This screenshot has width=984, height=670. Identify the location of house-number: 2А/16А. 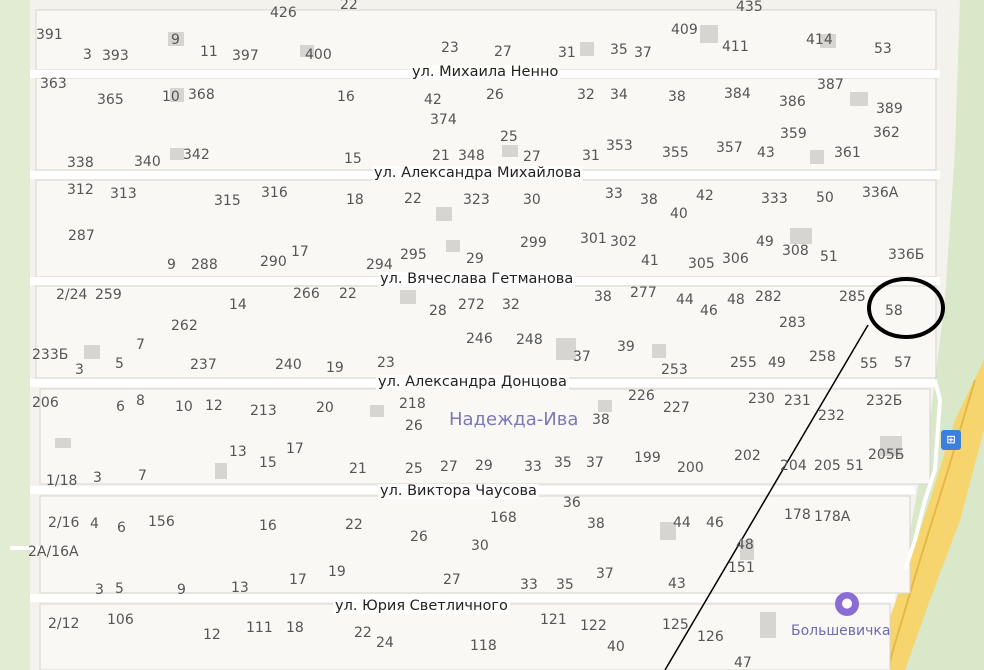
(53, 552).